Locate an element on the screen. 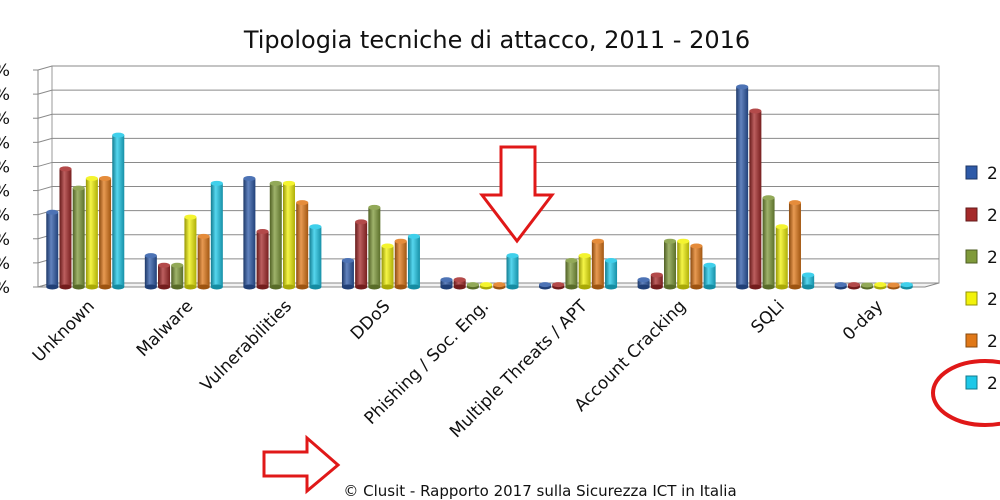 The image size is (1000, 500). legend-circle-annotation is located at coordinates (965, 393).